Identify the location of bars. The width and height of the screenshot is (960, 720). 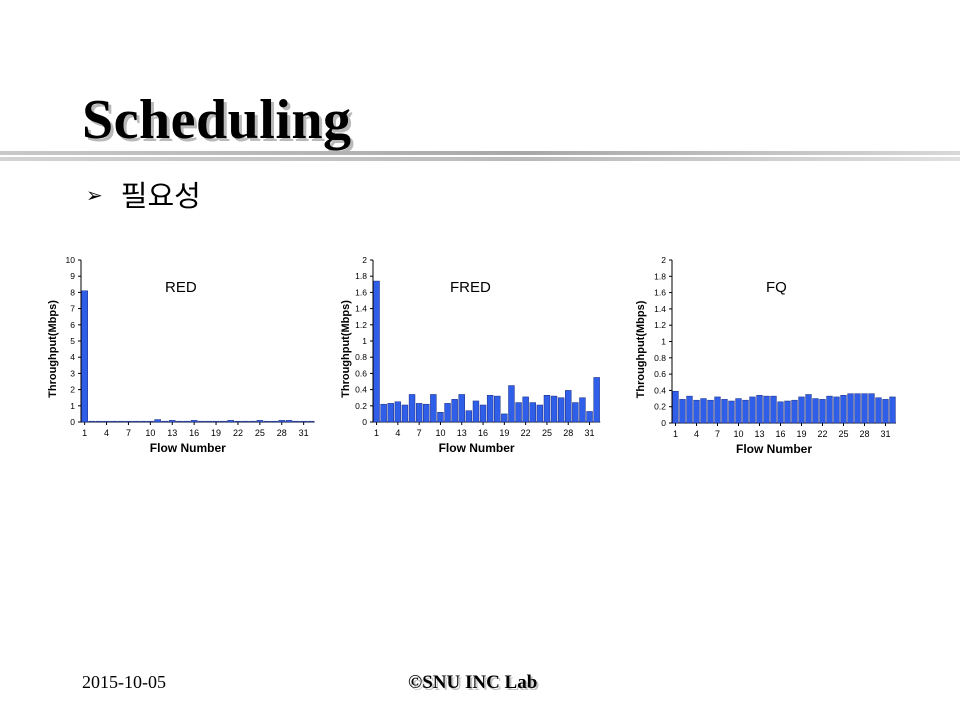
(784, 407).